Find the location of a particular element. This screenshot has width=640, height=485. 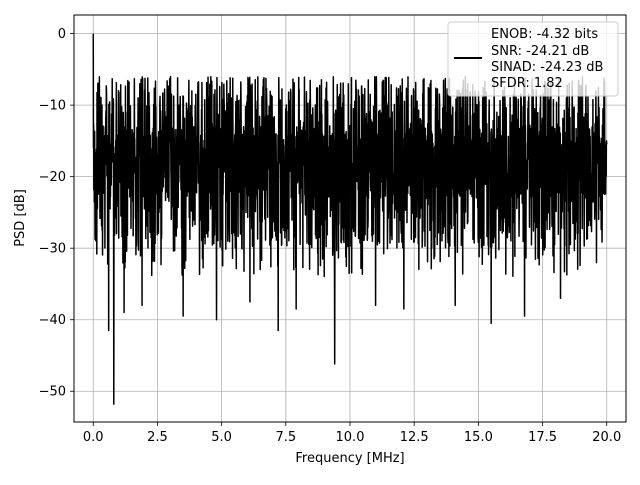

legend-box is located at coordinates (533, 59).